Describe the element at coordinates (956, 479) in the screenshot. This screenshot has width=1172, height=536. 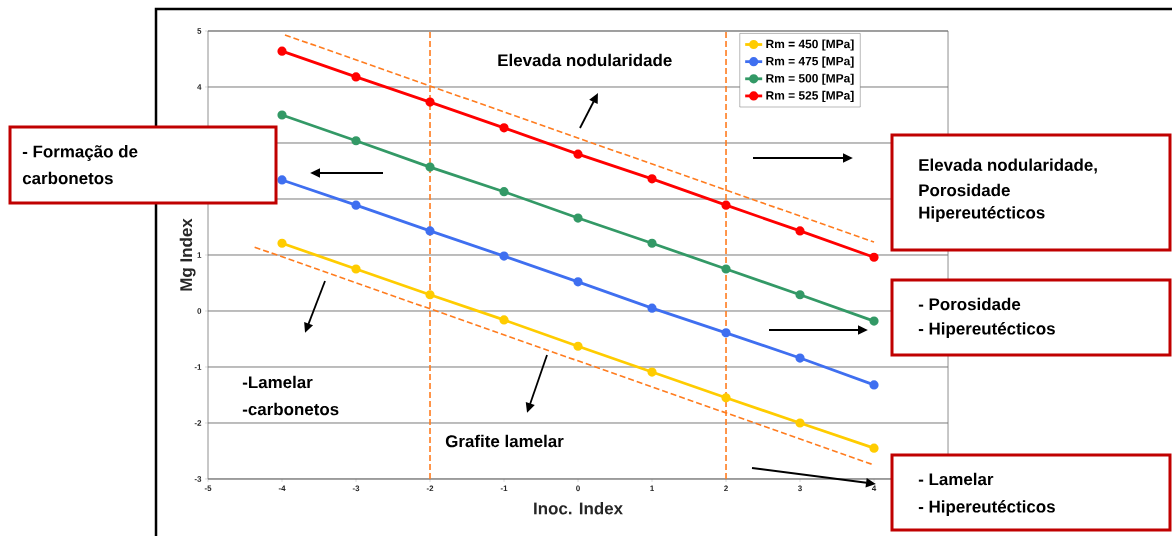
I see `annotation: - Lamelar` at that location.